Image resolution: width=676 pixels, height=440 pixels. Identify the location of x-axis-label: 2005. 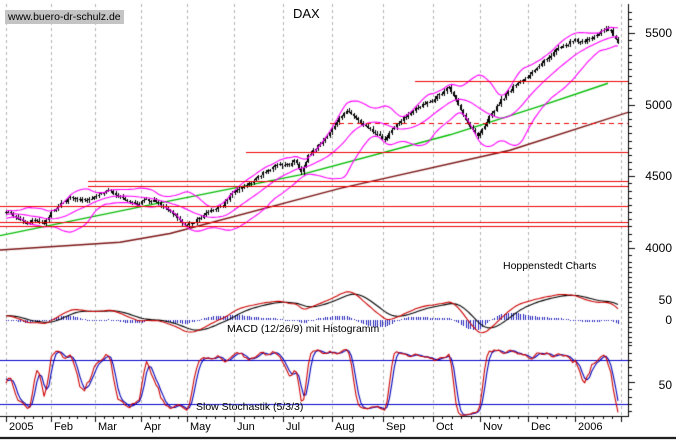
(21, 427).